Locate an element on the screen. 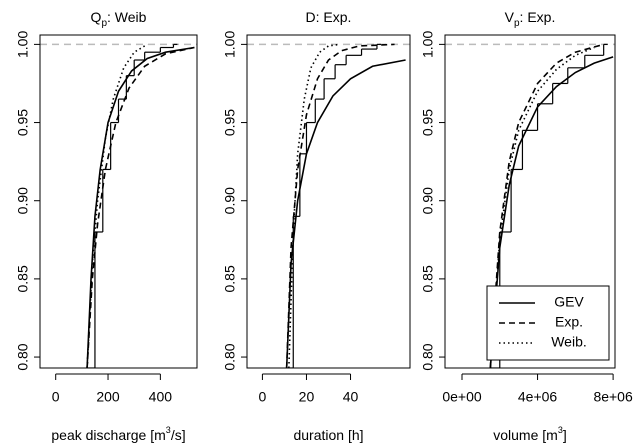 The image size is (638, 448). x-tick-label: 20 is located at coordinates (307, 397).